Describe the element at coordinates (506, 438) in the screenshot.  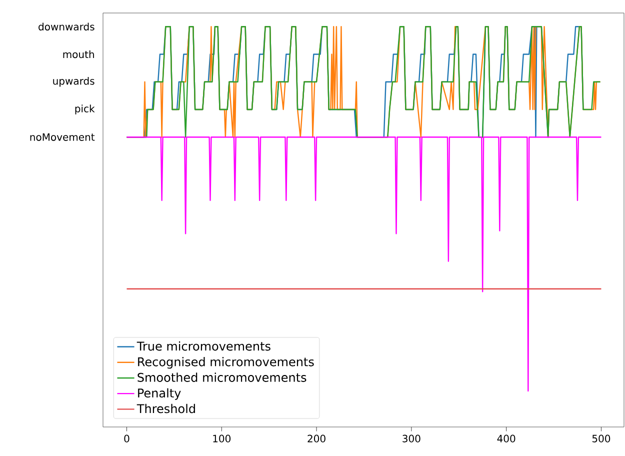
I see `x-tick-label: 400` at that location.